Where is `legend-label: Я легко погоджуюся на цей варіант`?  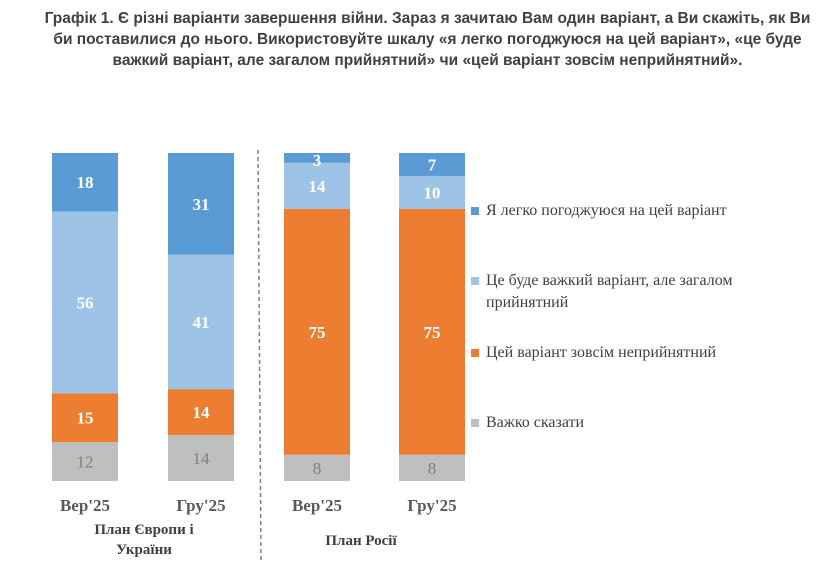 legend-label: Я легко погоджуюся на цей варіант is located at coordinates (606, 210).